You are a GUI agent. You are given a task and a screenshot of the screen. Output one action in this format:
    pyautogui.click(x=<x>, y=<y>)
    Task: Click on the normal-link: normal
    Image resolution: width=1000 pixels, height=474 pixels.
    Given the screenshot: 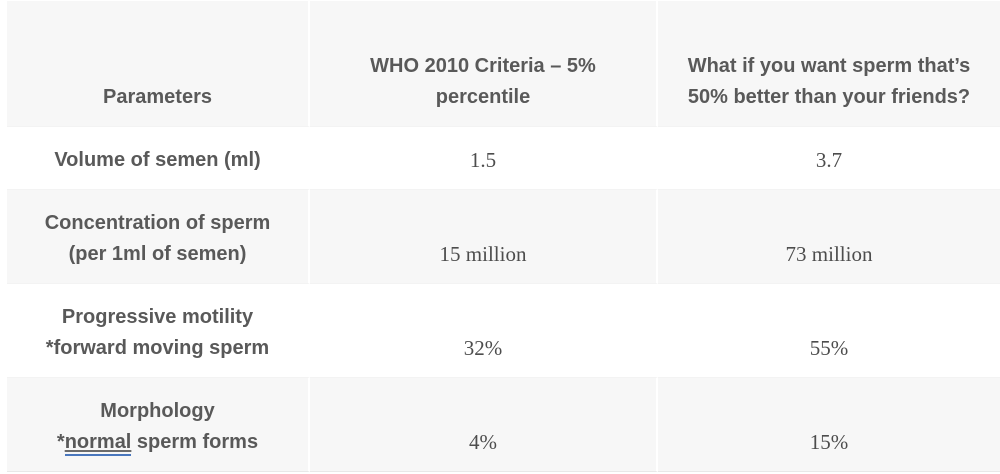 What is the action you would take?
    pyautogui.click(x=98, y=443)
    